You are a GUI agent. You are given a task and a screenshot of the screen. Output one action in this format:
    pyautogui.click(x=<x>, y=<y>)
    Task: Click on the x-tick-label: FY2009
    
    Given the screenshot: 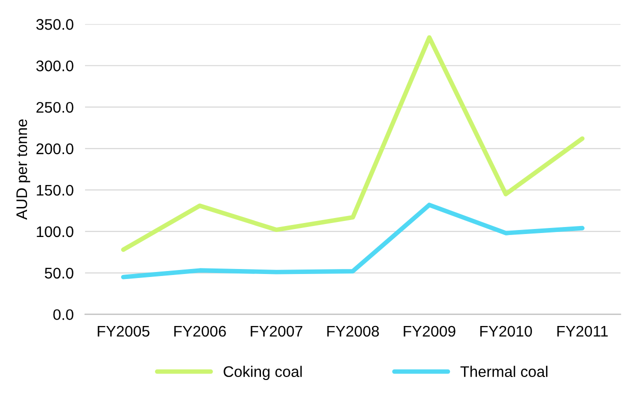 What is the action you would take?
    pyautogui.click(x=430, y=331)
    